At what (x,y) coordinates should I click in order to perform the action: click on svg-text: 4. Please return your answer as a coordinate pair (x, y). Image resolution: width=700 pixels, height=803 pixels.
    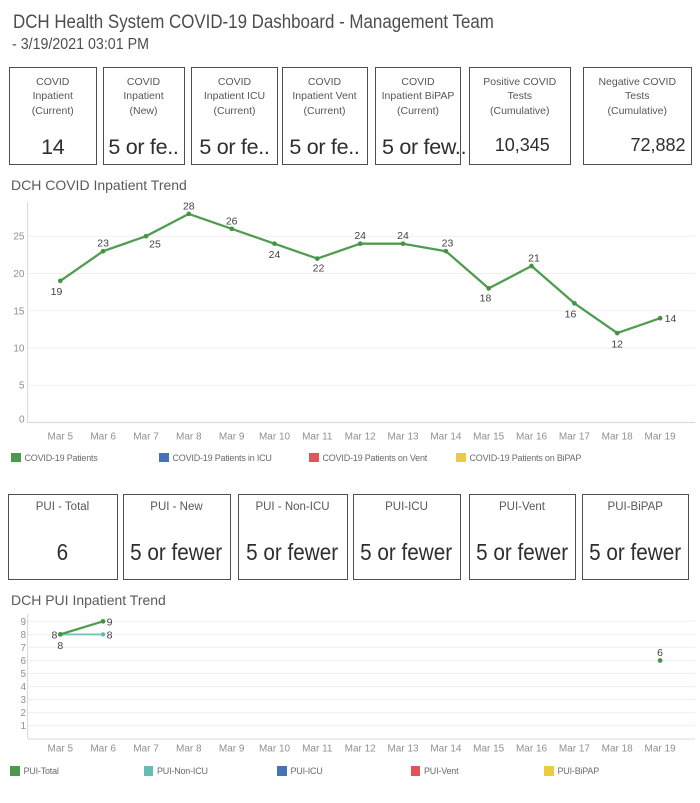
    Looking at the image, I should click on (23, 687).